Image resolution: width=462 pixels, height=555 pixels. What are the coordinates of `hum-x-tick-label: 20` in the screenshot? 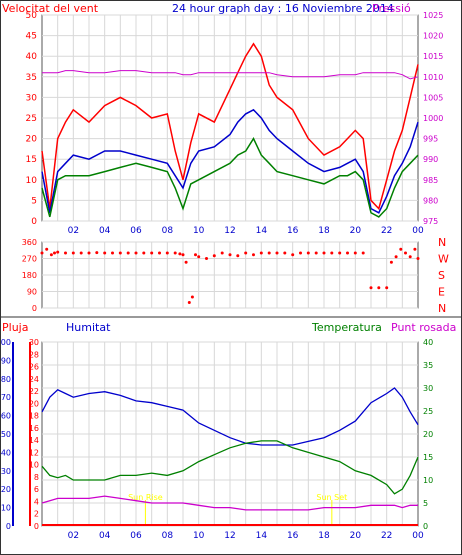 It's located at (356, 536).